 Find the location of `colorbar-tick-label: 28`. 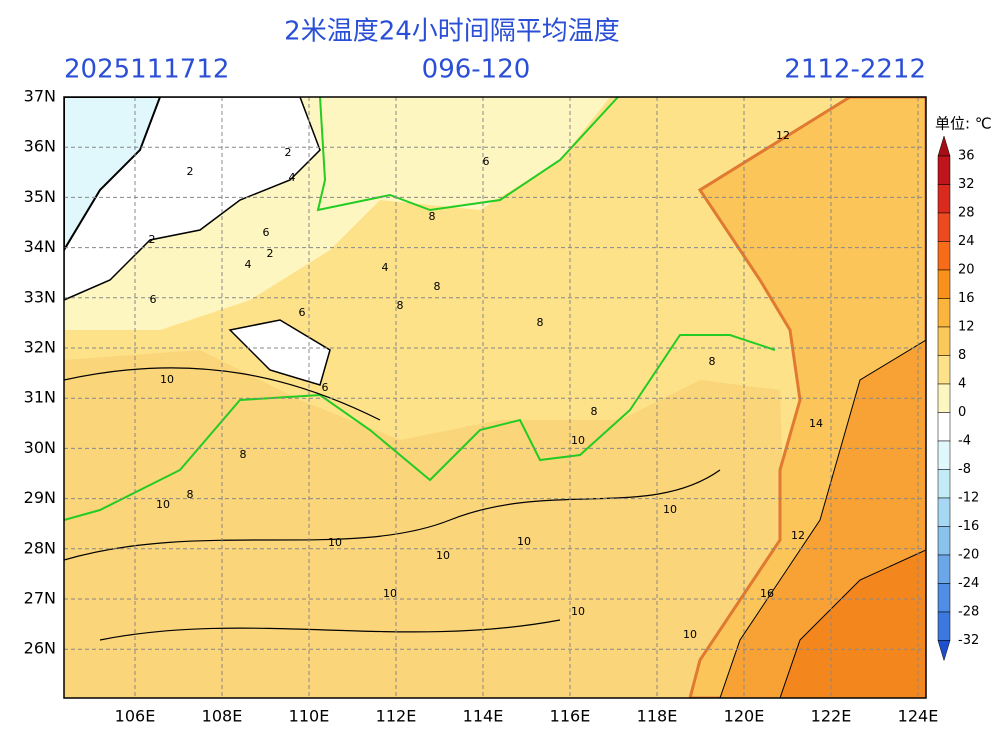

colorbar-tick-label: 28 is located at coordinates (966, 213).